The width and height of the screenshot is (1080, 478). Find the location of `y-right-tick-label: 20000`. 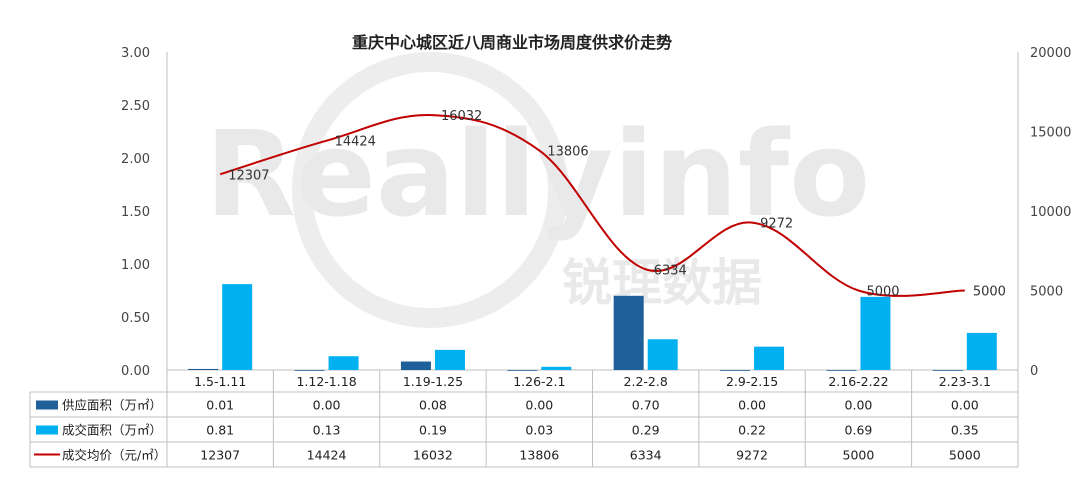

y-right-tick-label: 20000 is located at coordinates (1050, 53).